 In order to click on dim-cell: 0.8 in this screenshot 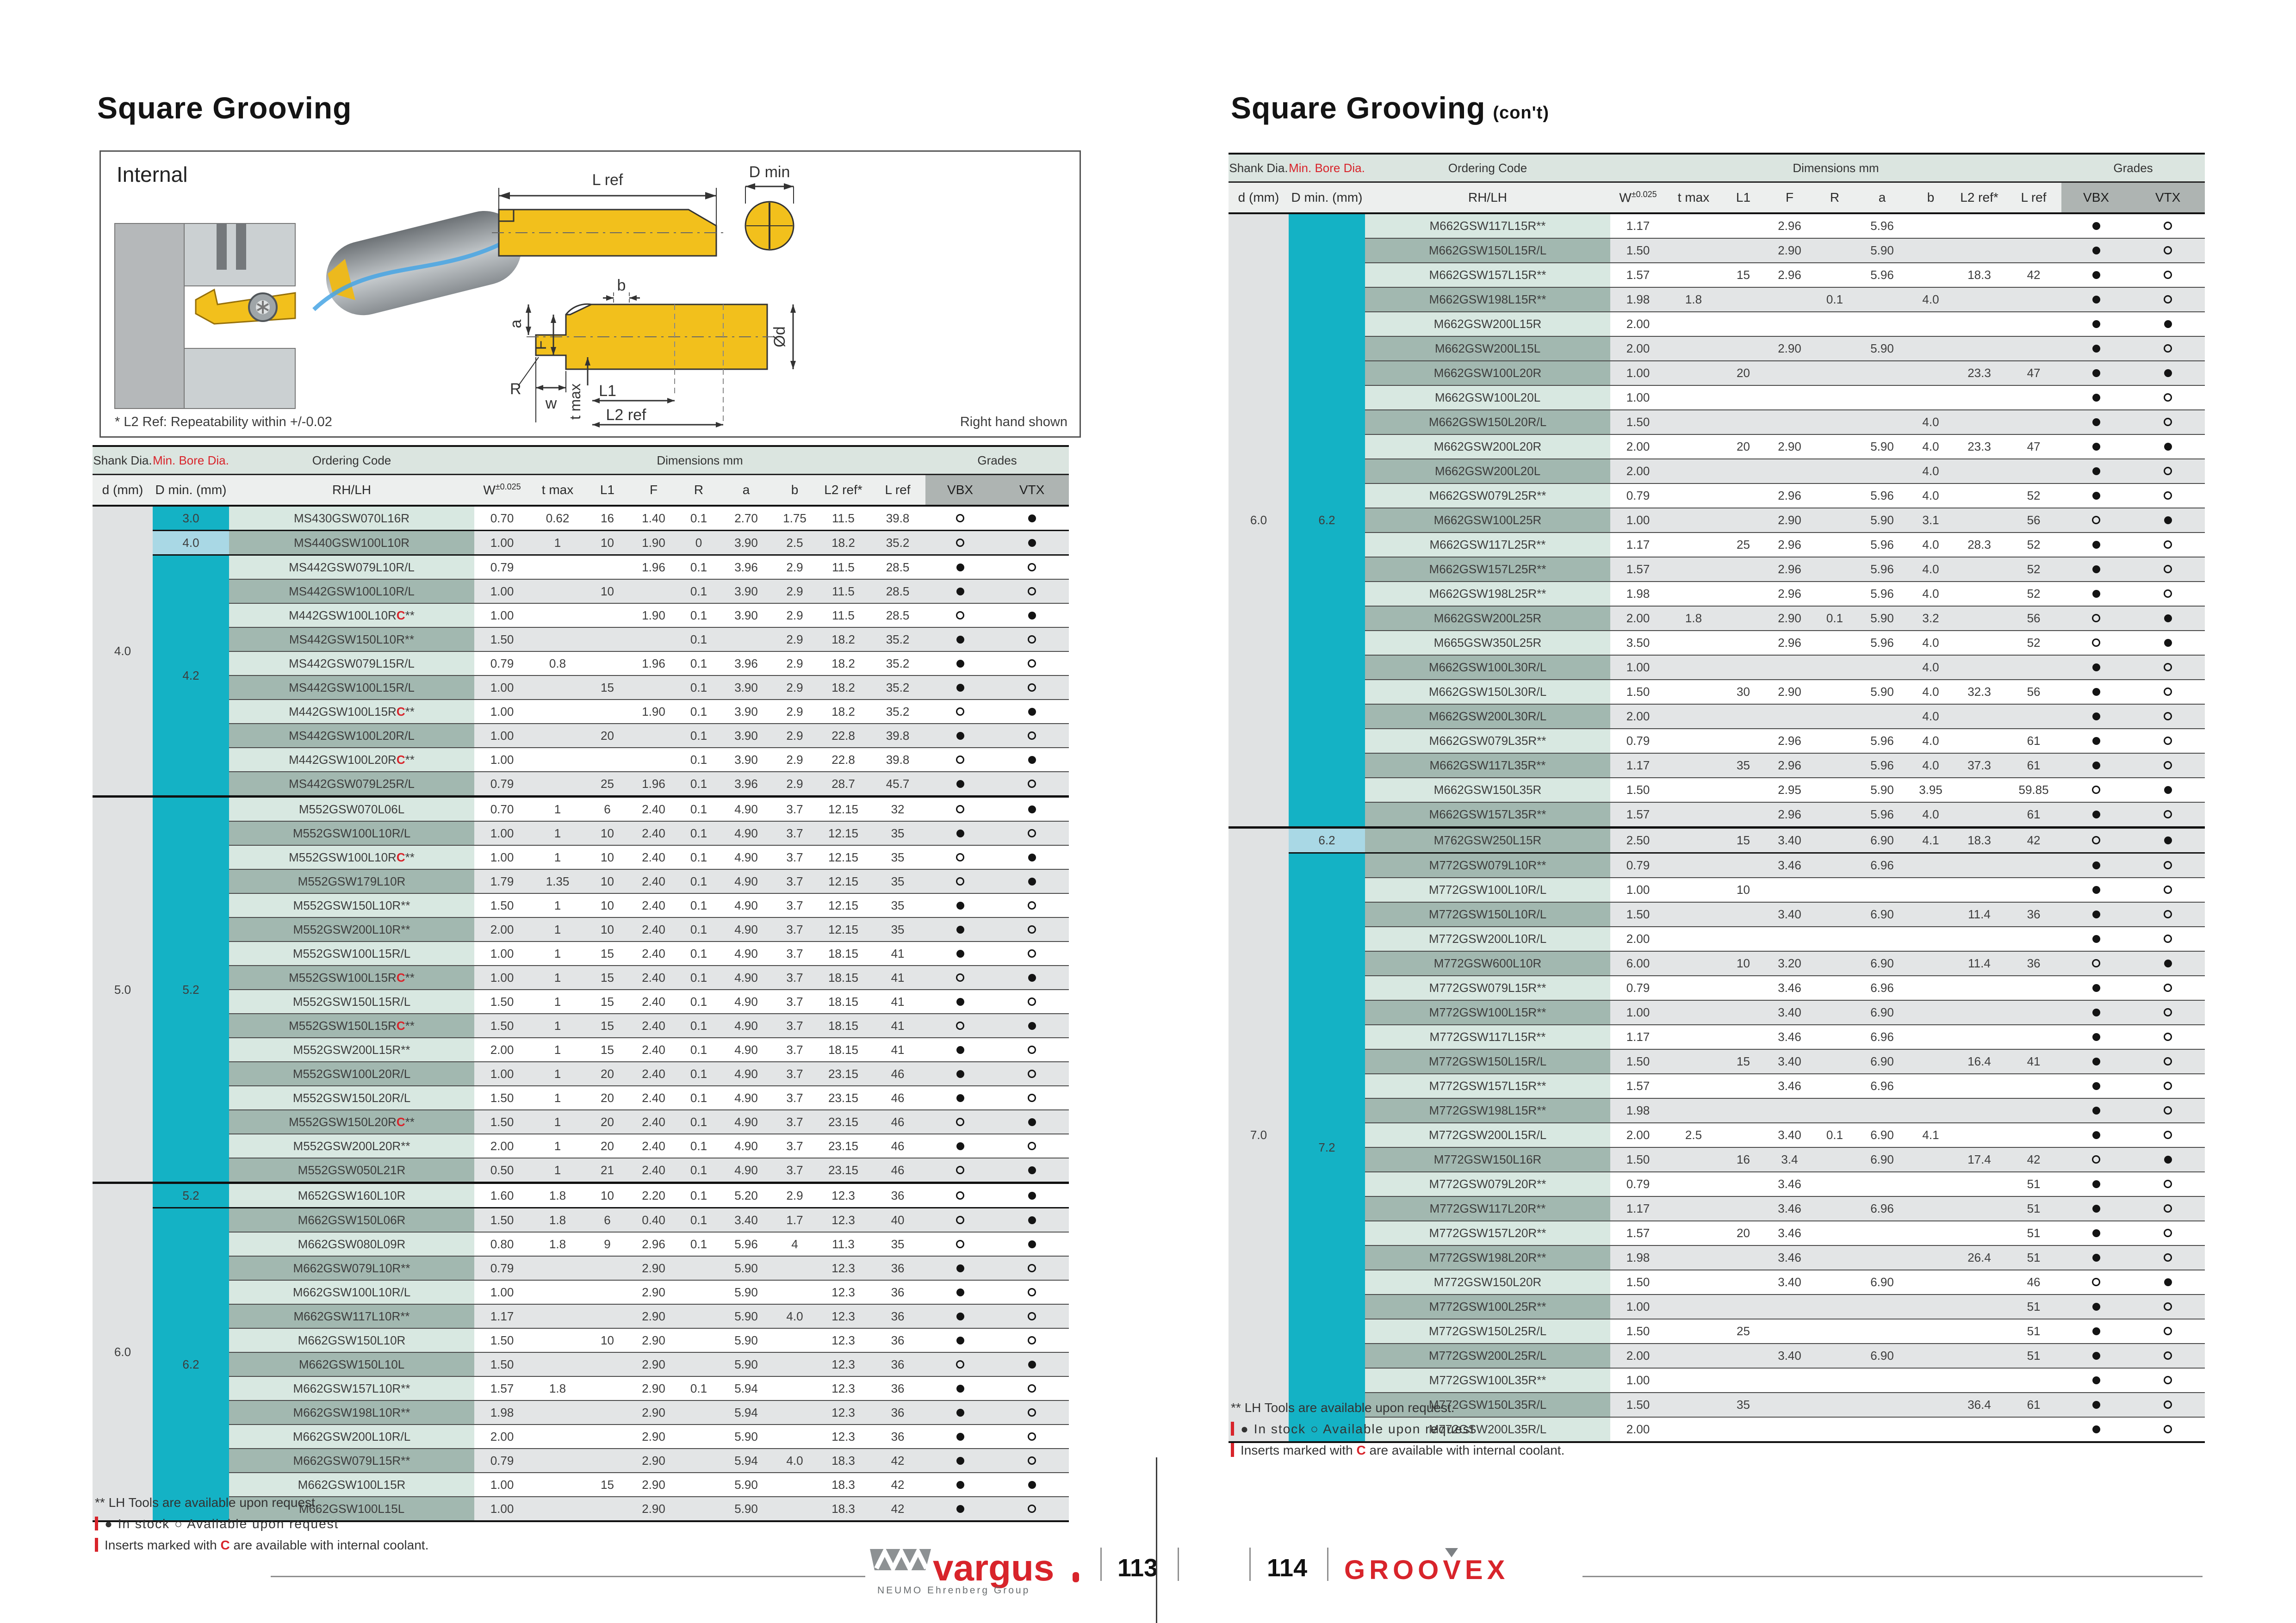, I will do `click(558, 663)`.